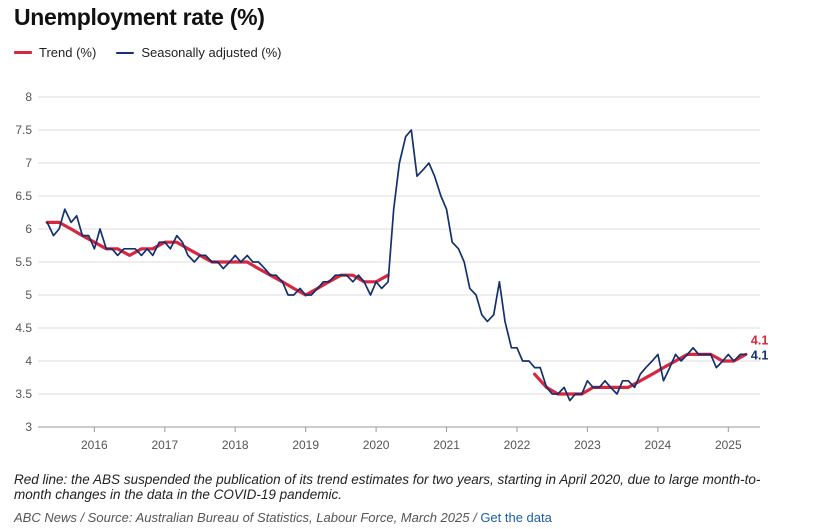  I want to click on x-tick-label: 2023, so click(587, 445).